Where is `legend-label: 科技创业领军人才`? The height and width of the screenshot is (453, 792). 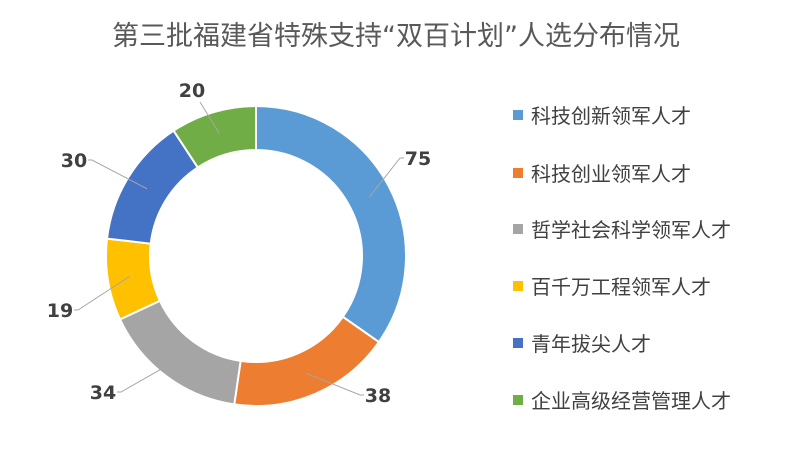 legend-label: 科技创业领军人才 is located at coordinates (611, 174).